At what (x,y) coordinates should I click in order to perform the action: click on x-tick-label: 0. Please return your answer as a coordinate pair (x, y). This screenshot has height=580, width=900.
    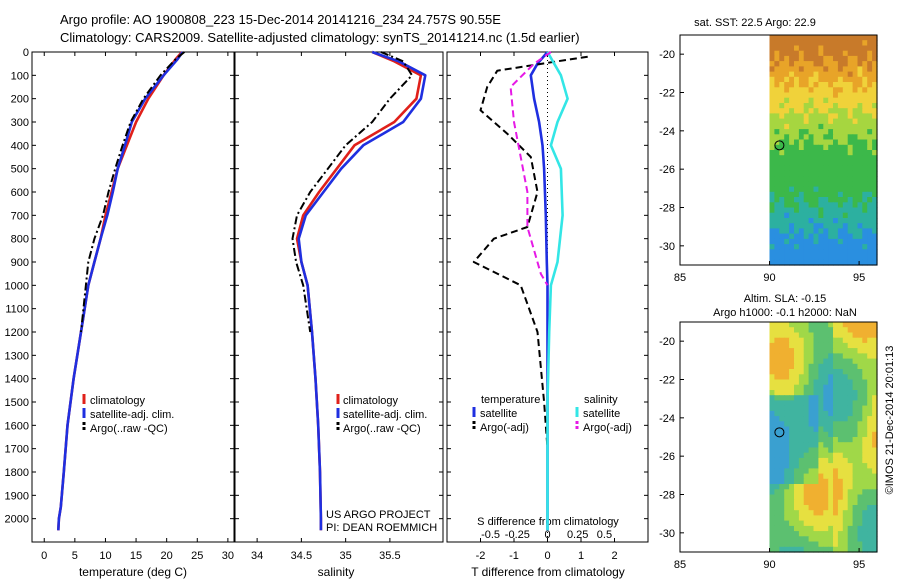
    Looking at the image, I should click on (44, 556).